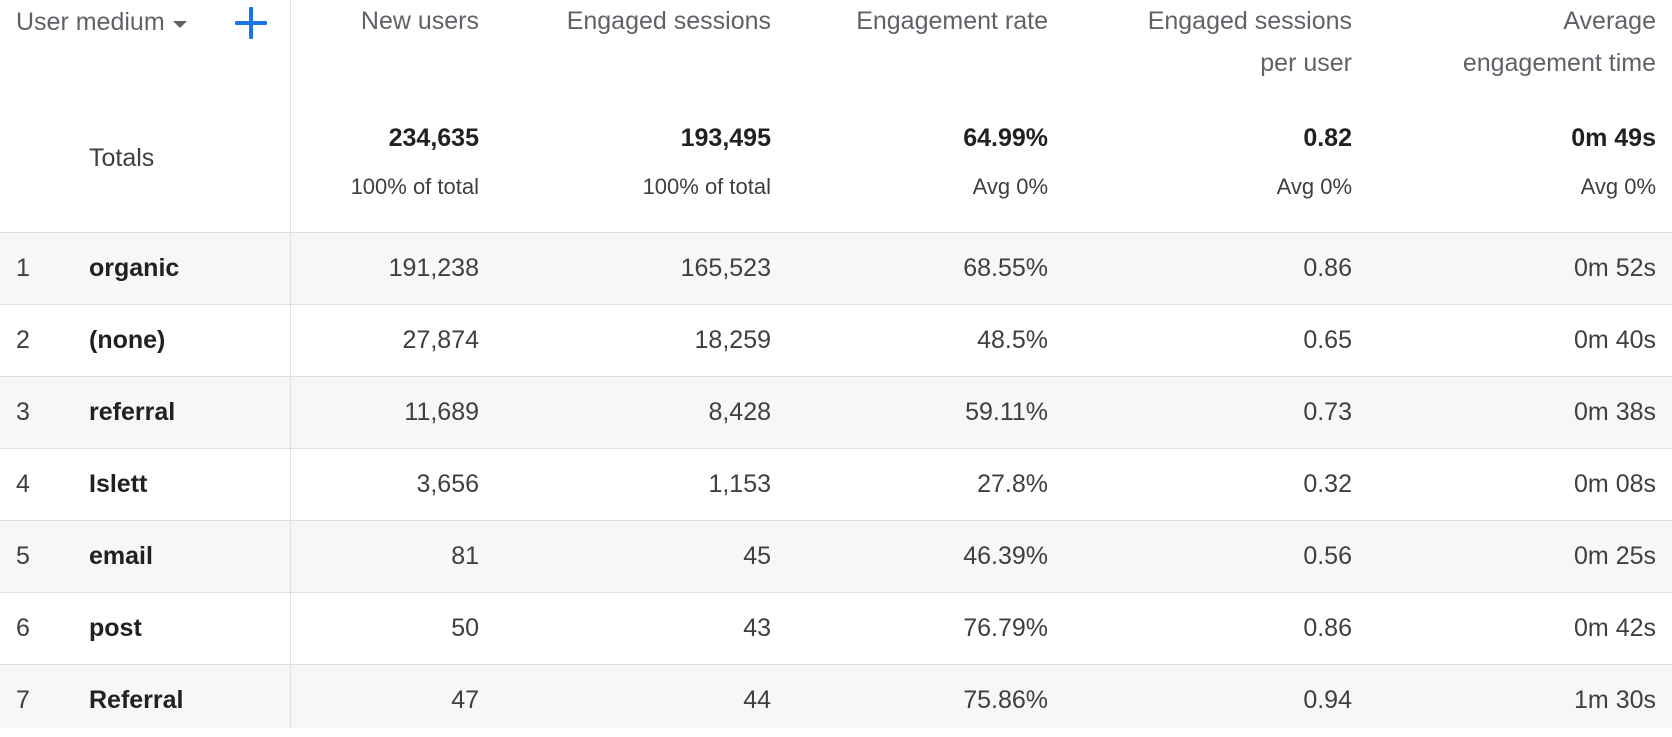  What do you see at coordinates (725, 268) in the screenshot?
I see `cell-engaged-sessions: 165,523` at bounding box center [725, 268].